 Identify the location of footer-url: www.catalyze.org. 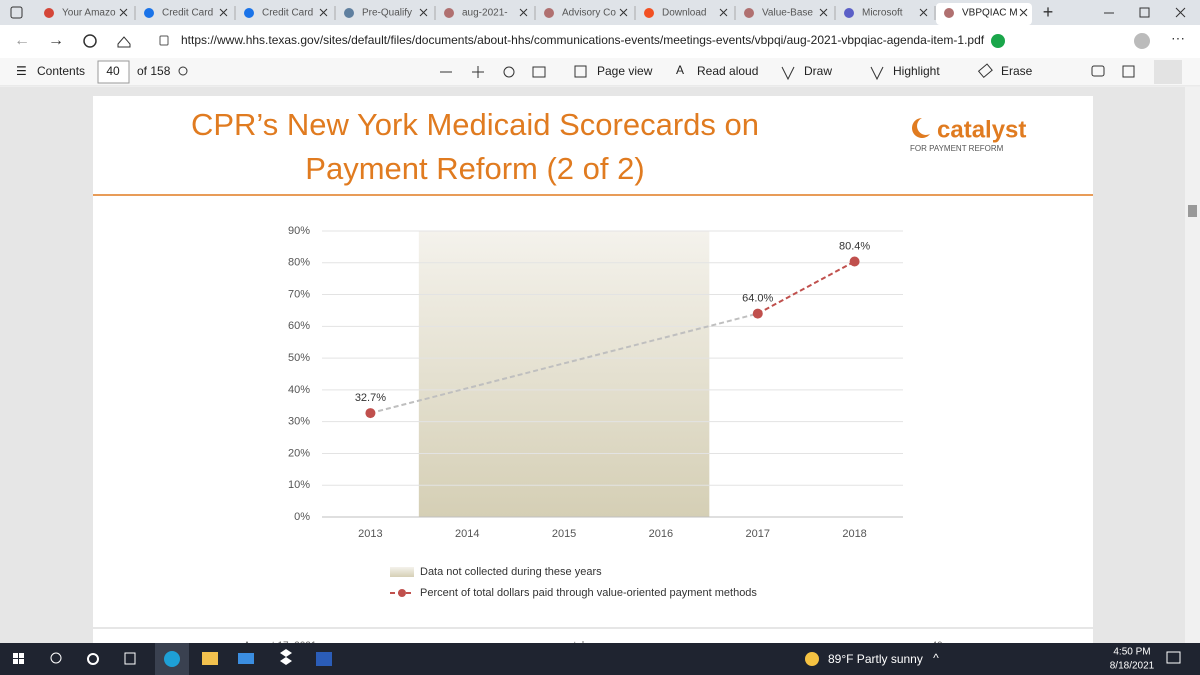
(577, 646).